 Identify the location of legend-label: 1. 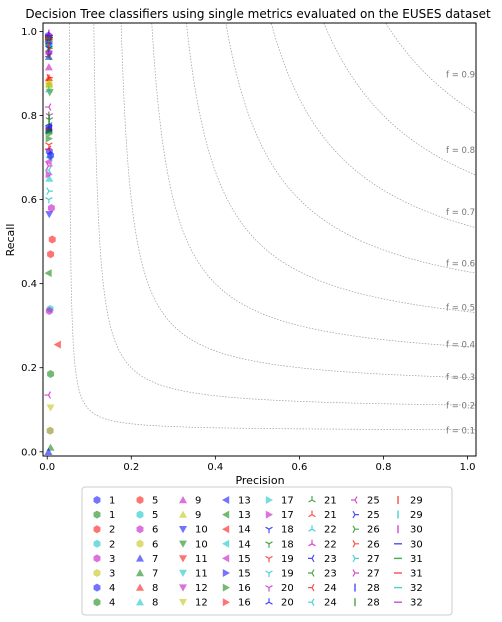
(112, 501).